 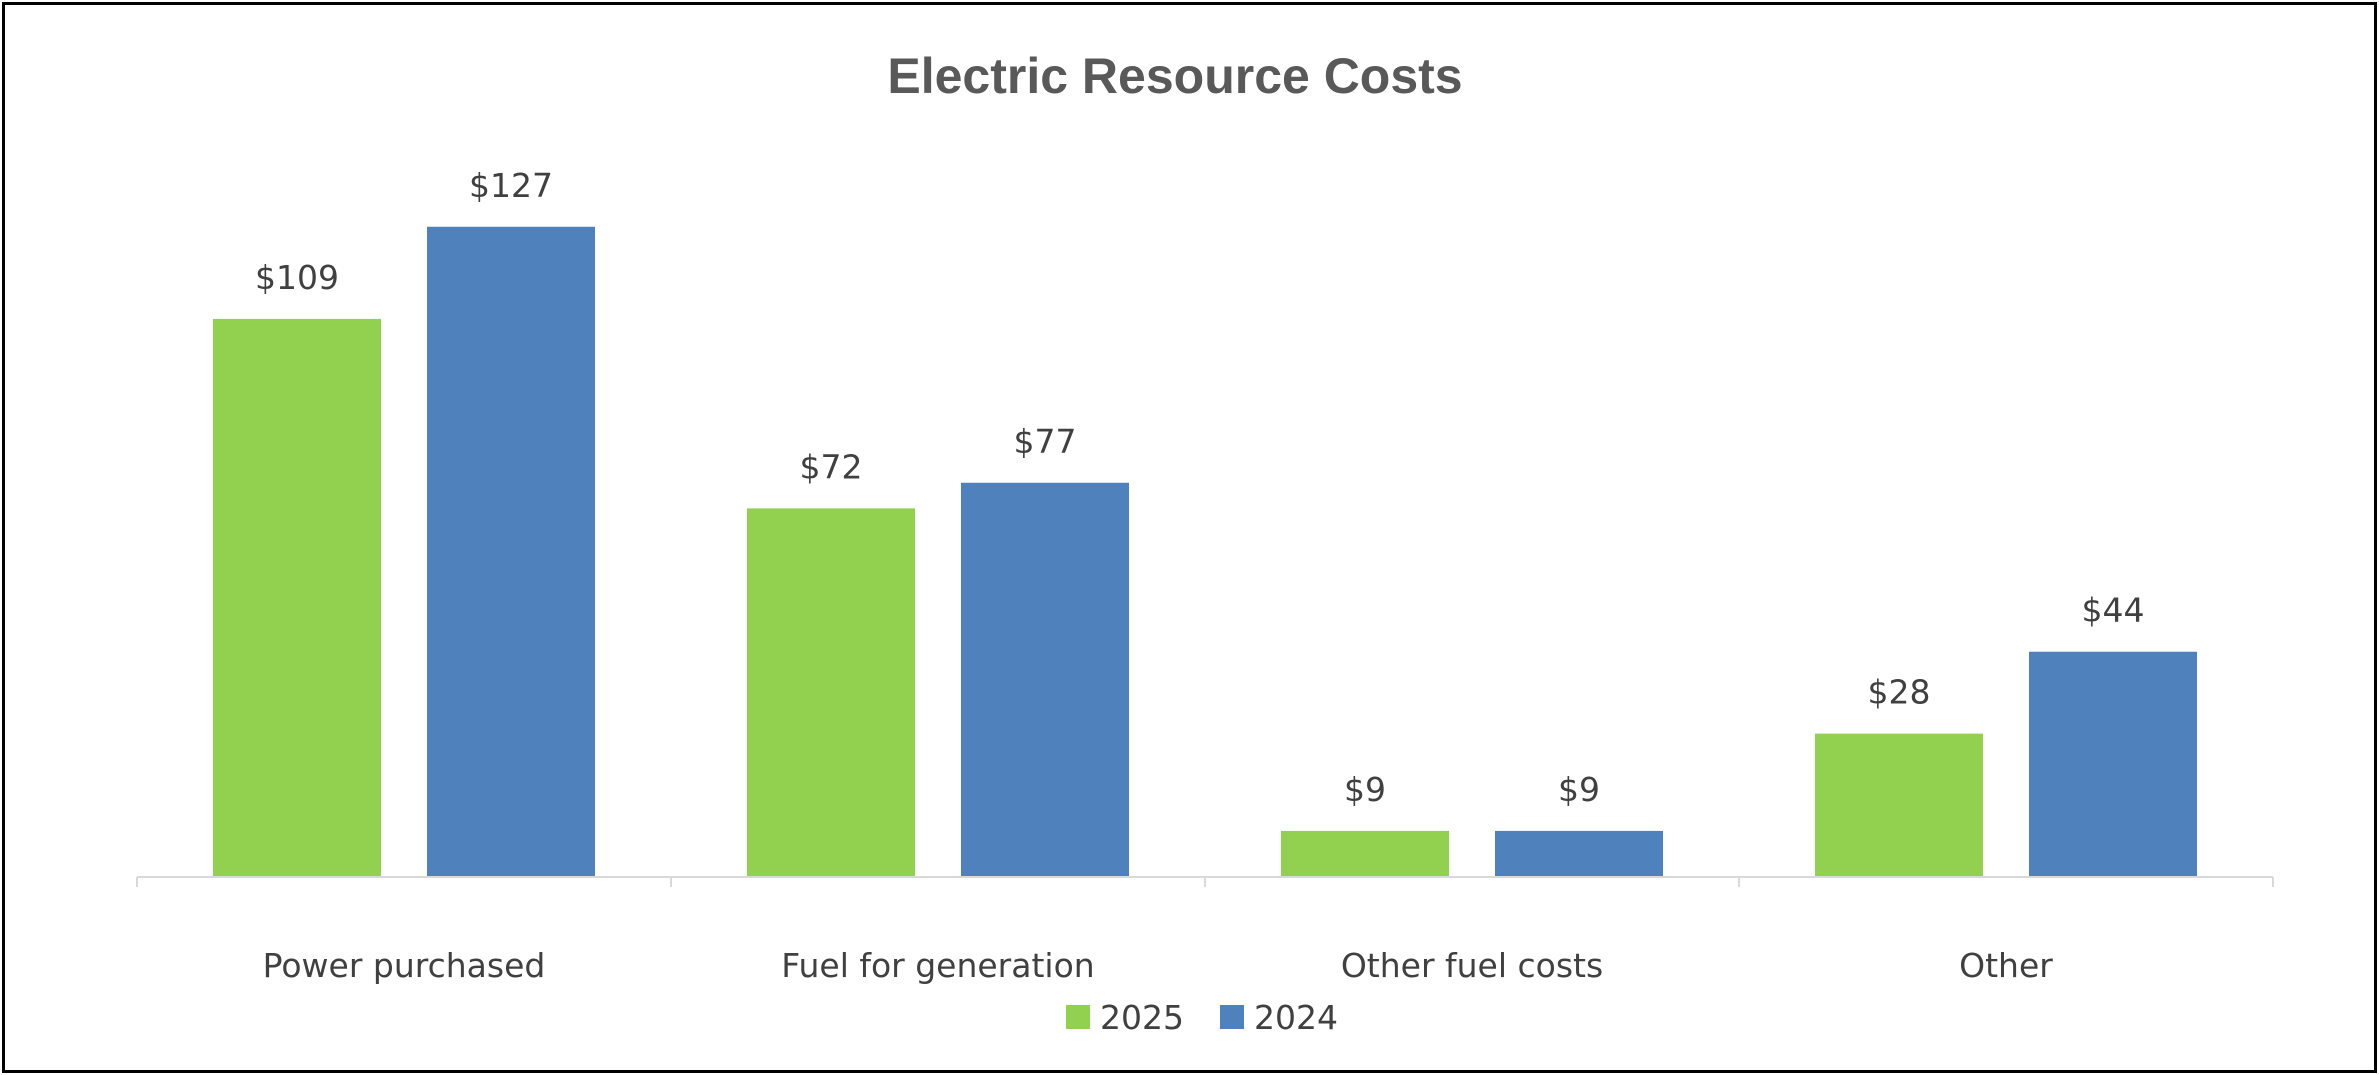 I want to click on bar-other-fuel-costs-2025, so click(x=1365, y=853).